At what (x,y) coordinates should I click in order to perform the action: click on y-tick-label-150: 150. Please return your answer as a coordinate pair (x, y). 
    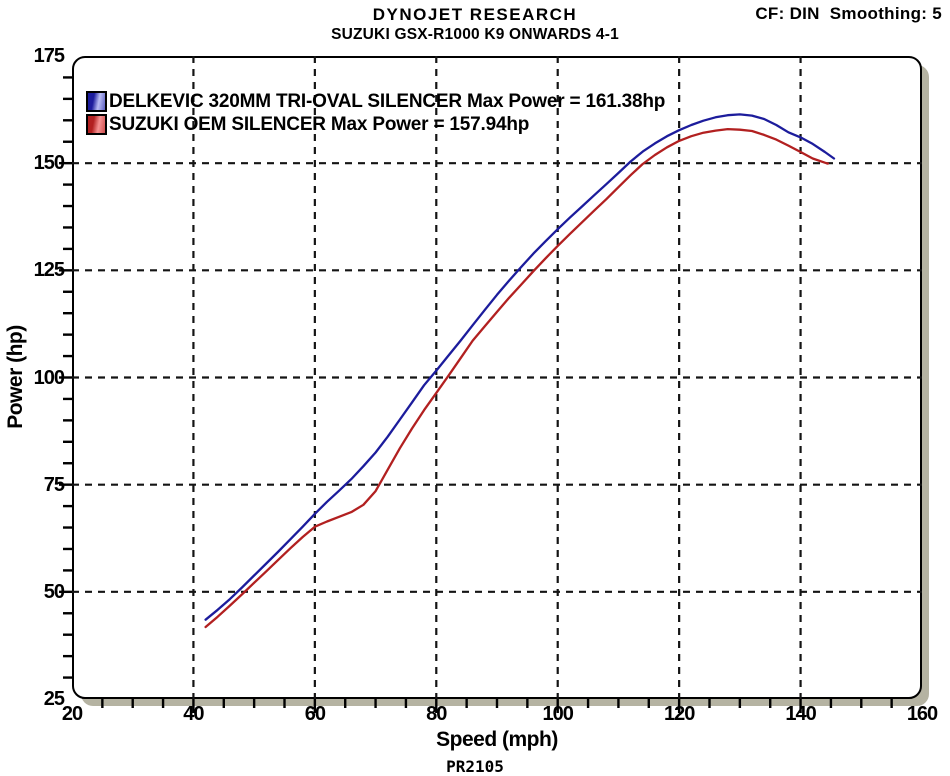
    Looking at the image, I should click on (49, 163).